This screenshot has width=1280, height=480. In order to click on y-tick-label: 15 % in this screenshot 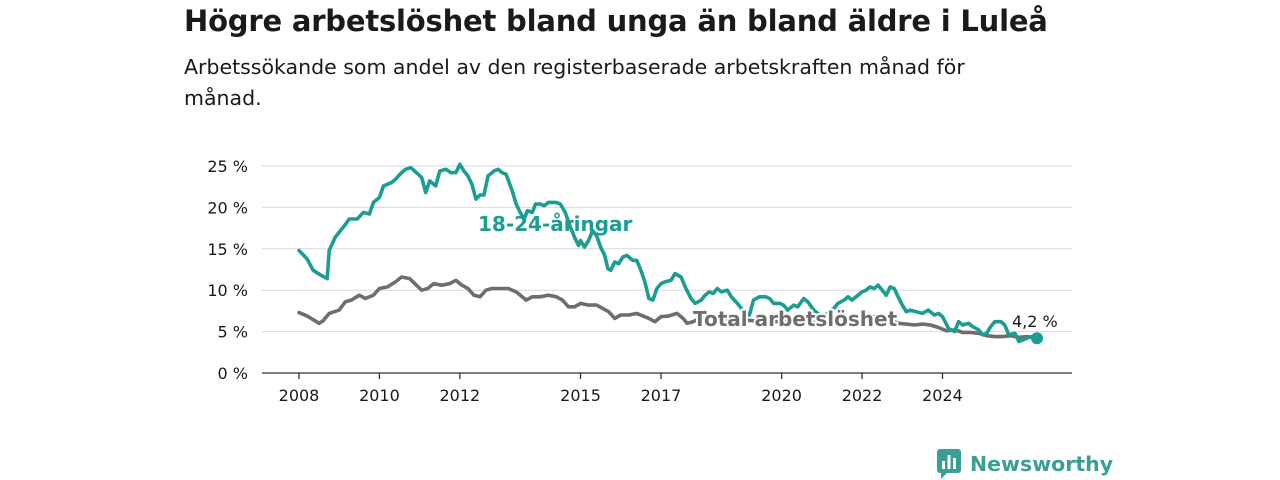, I will do `click(227, 249)`.